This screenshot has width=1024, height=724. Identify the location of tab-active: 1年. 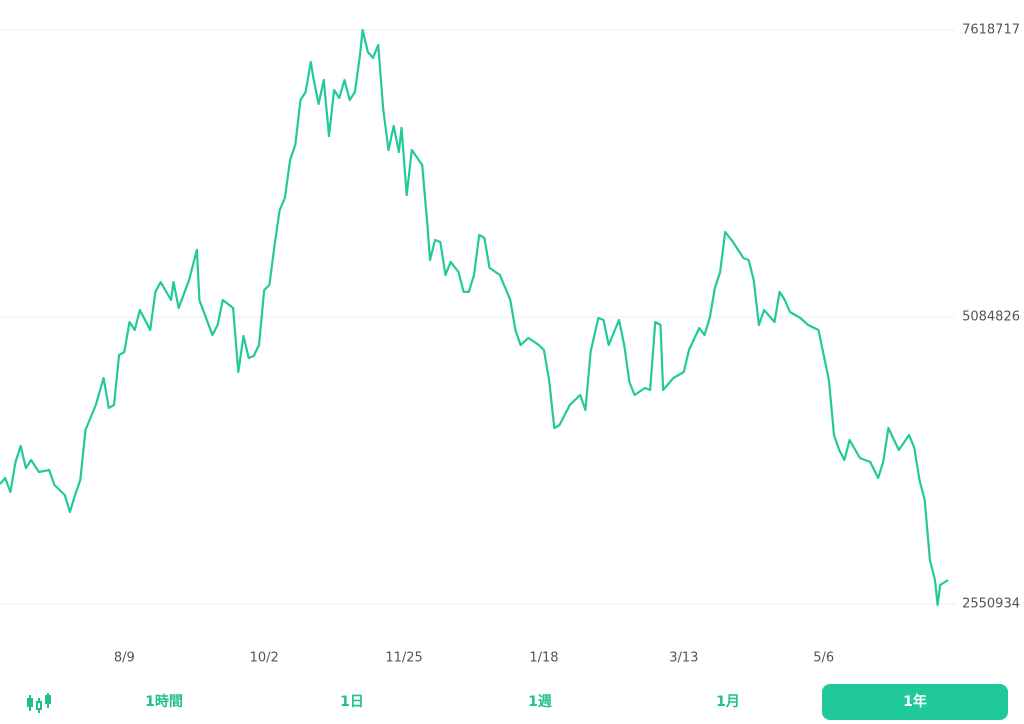
(915, 702).